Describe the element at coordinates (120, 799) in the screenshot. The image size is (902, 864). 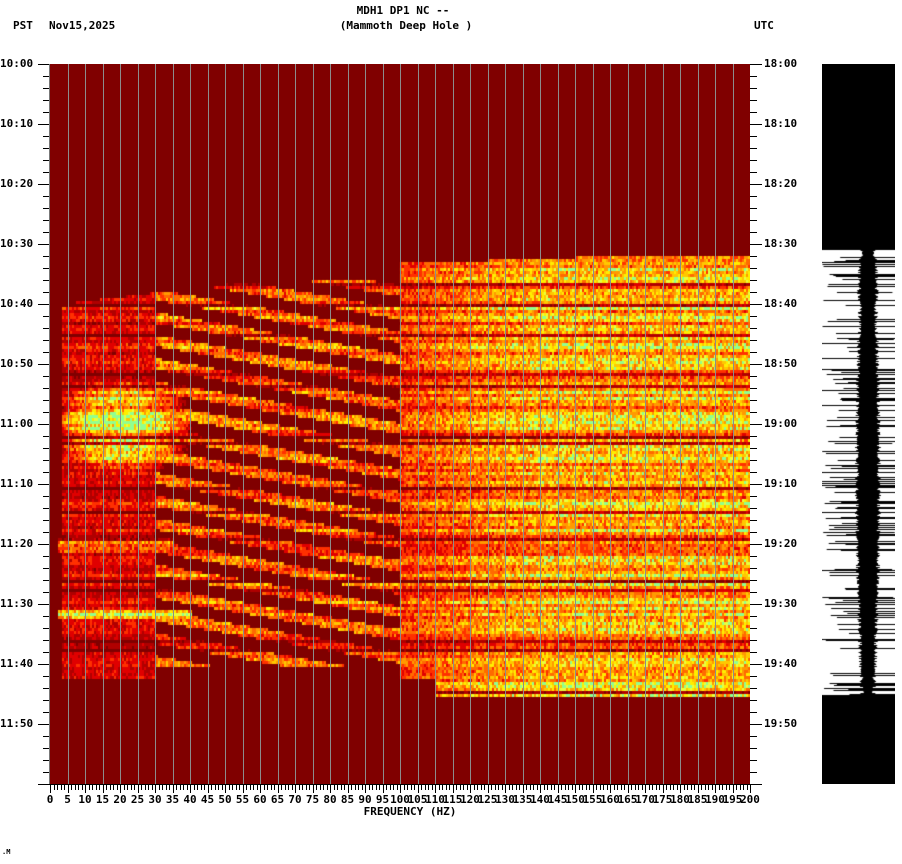
I see `frequency-label: 20` at that location.